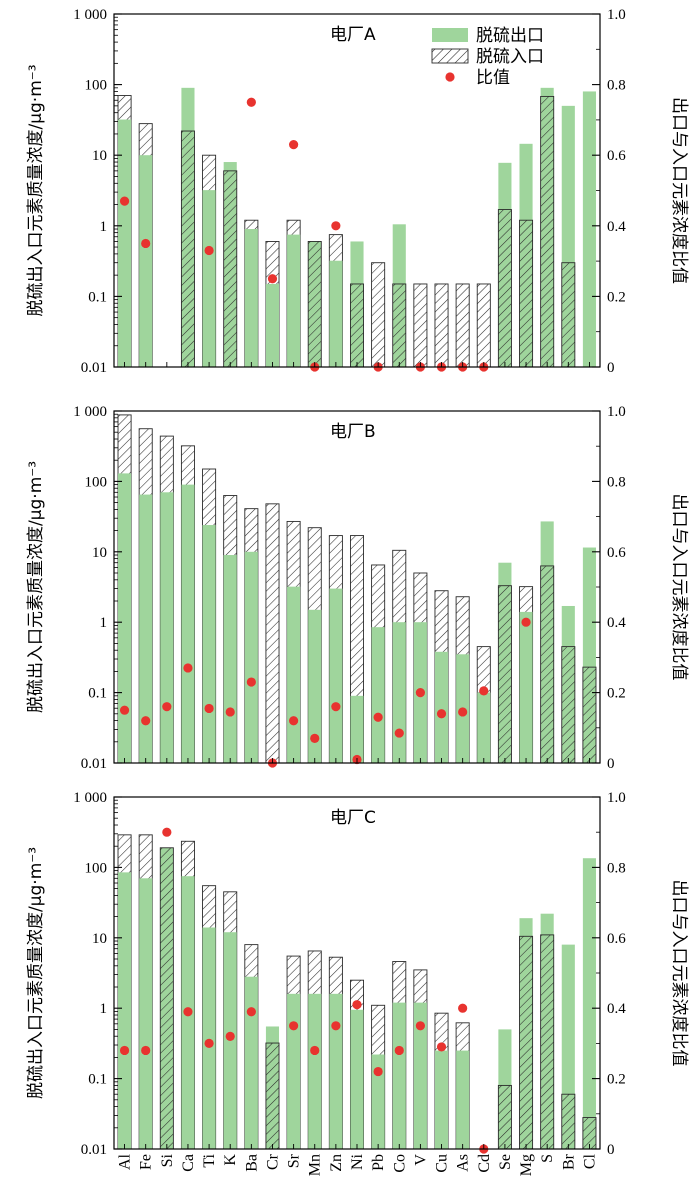  I want to click on bar-outlet-Ti, so click(209, 1038).